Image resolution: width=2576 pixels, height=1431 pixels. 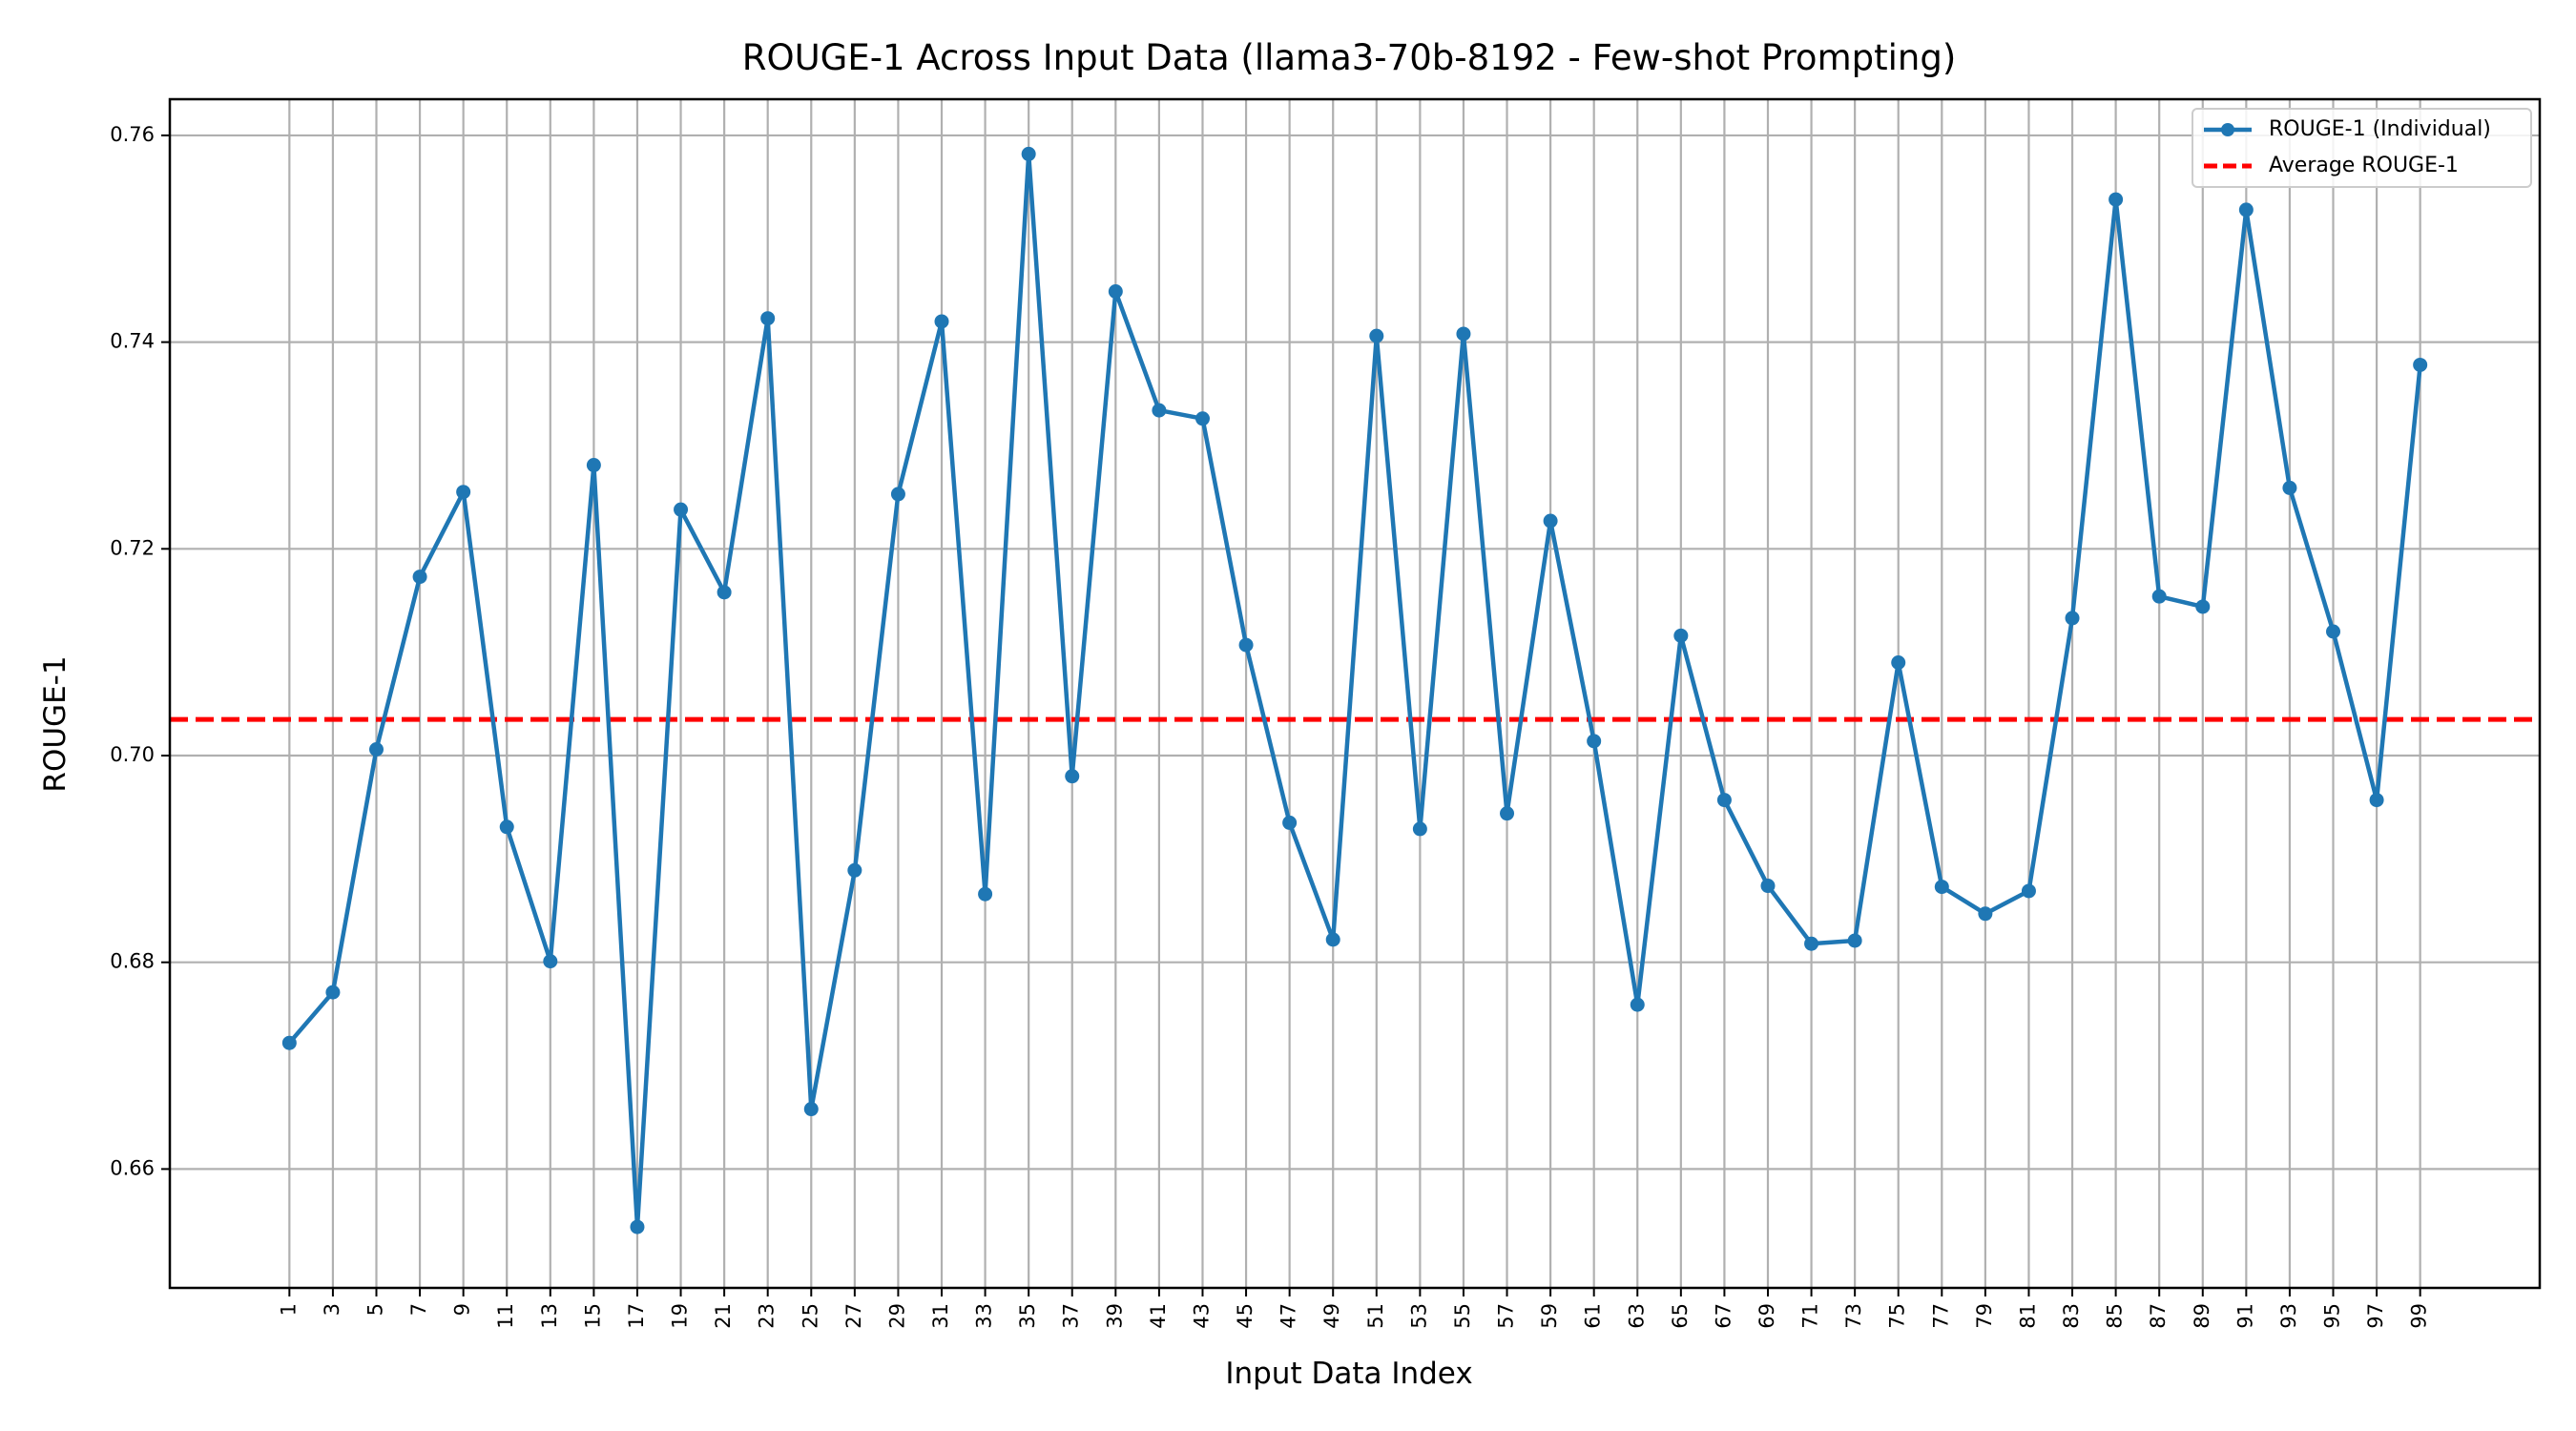 What do you see at coordinates (1723, 1316) in the screenshot?
I see `x-tick-label: 67` at bounding box center [1723, 1316].